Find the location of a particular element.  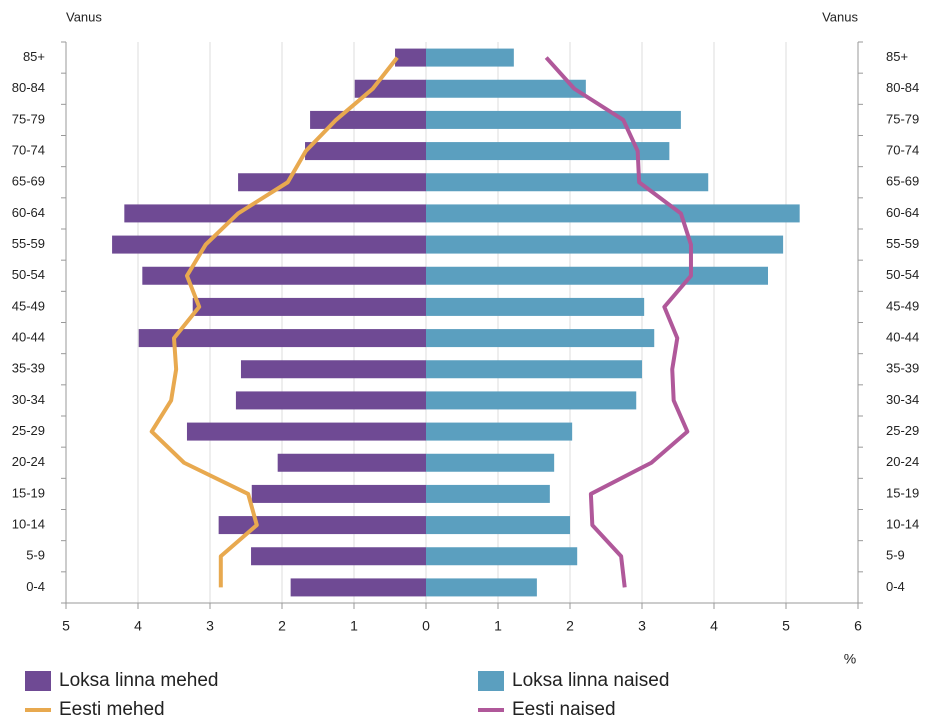

y-label-right: Vanus is located at coordinates (840, 16).